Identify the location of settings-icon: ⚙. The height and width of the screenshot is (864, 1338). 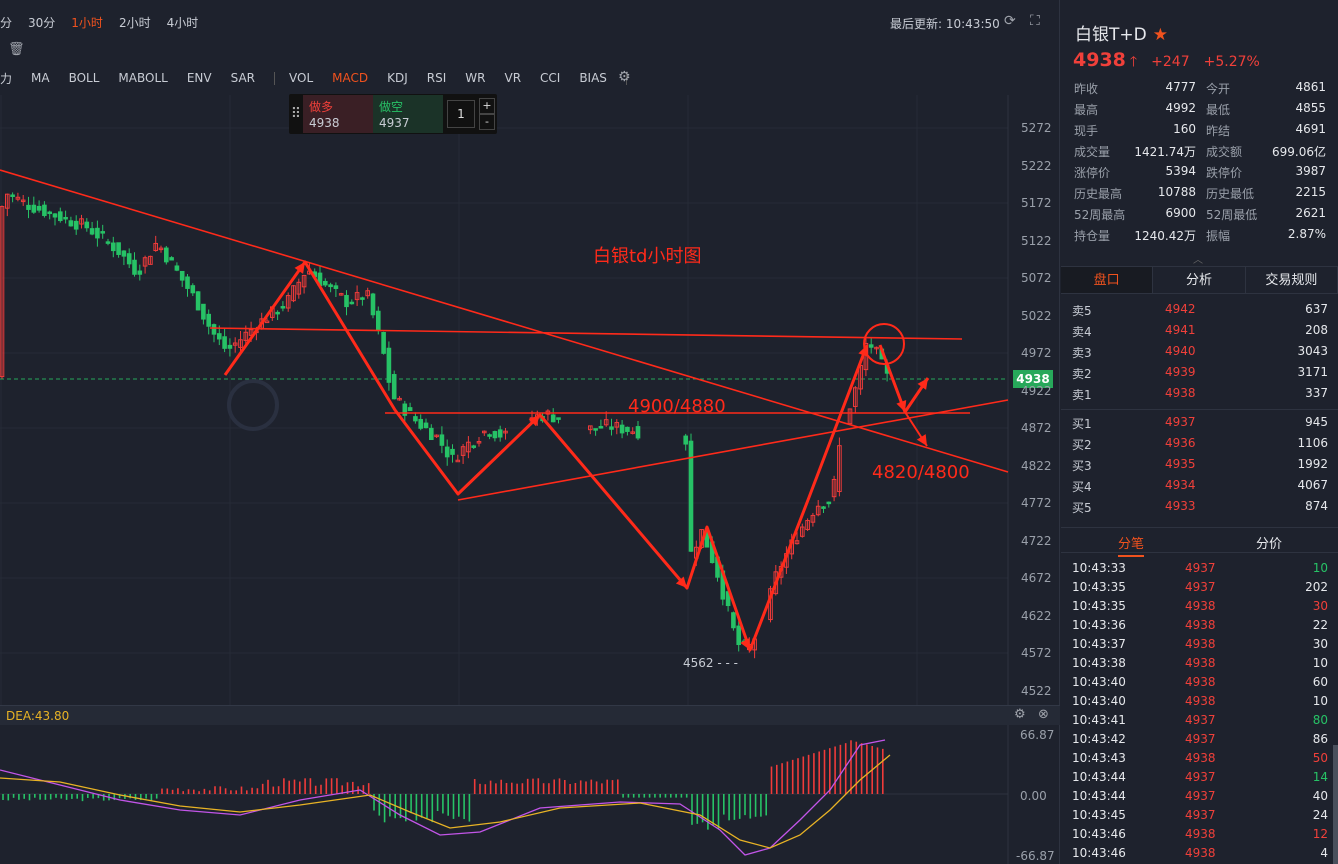
(1020, 714).